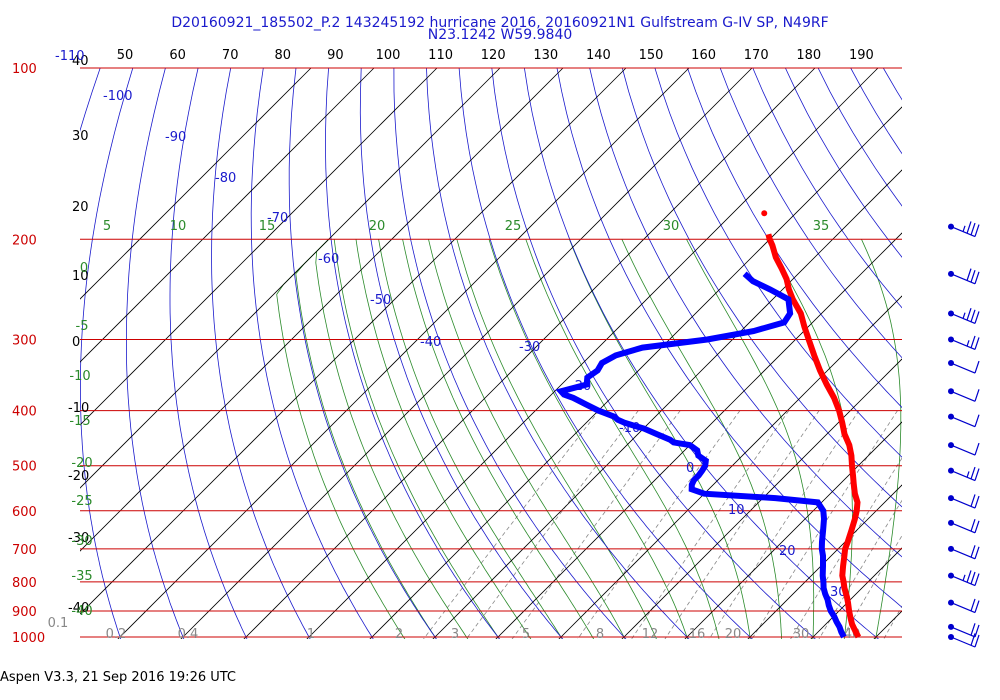 The image size is (1000, 700). I want to click on mixing-ratio-label: 0.1, so click(58, 623).